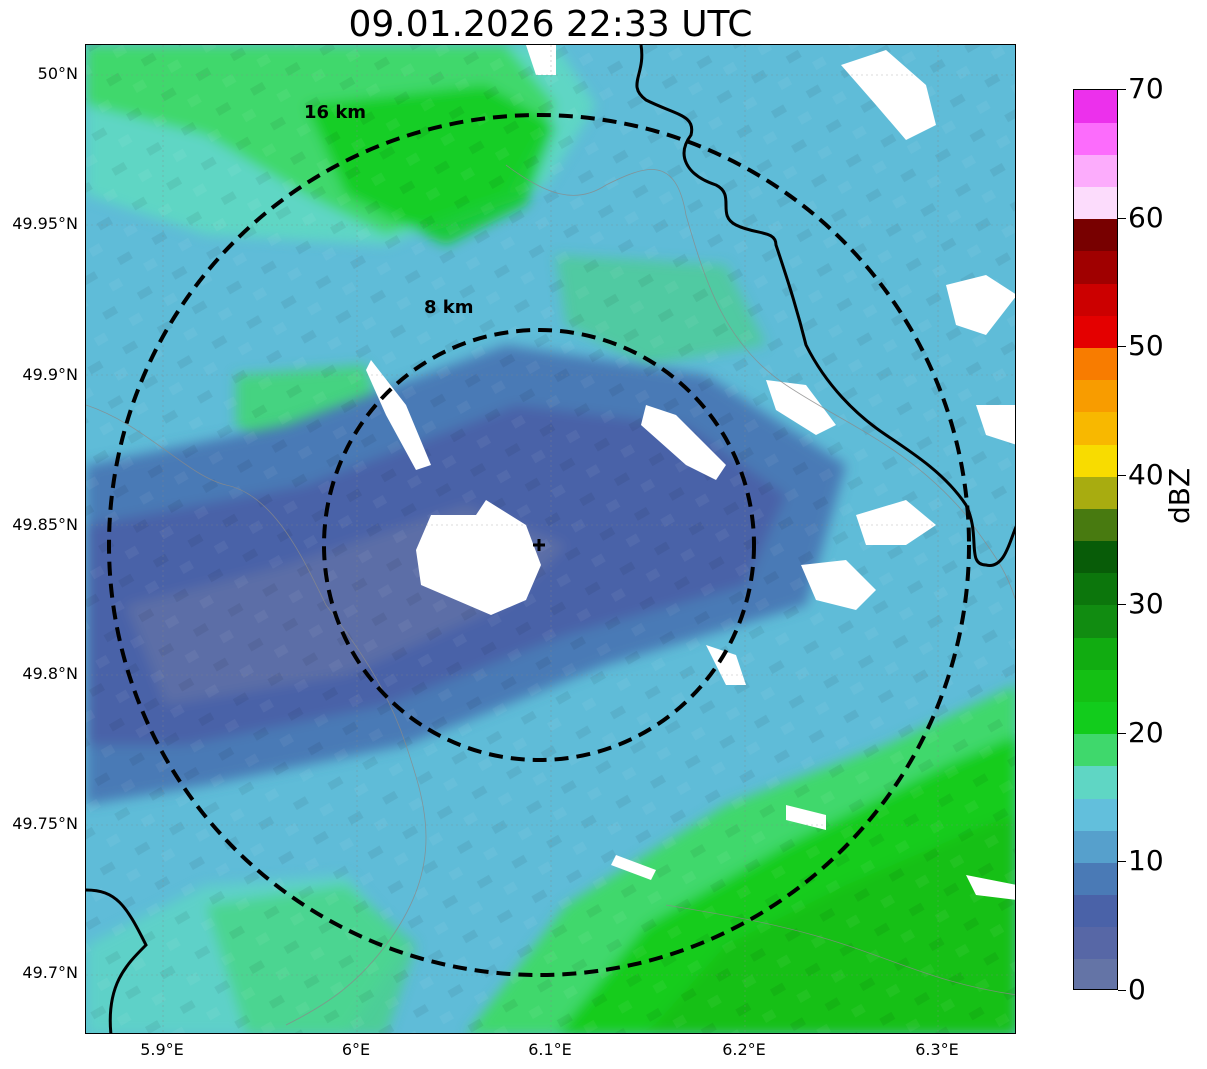 The height and width of the screenshot is (1069, 1207). Describe the element at coordinates (449, 307) in the screenshot. I see `ring-label-8km: 8 km` at that location.